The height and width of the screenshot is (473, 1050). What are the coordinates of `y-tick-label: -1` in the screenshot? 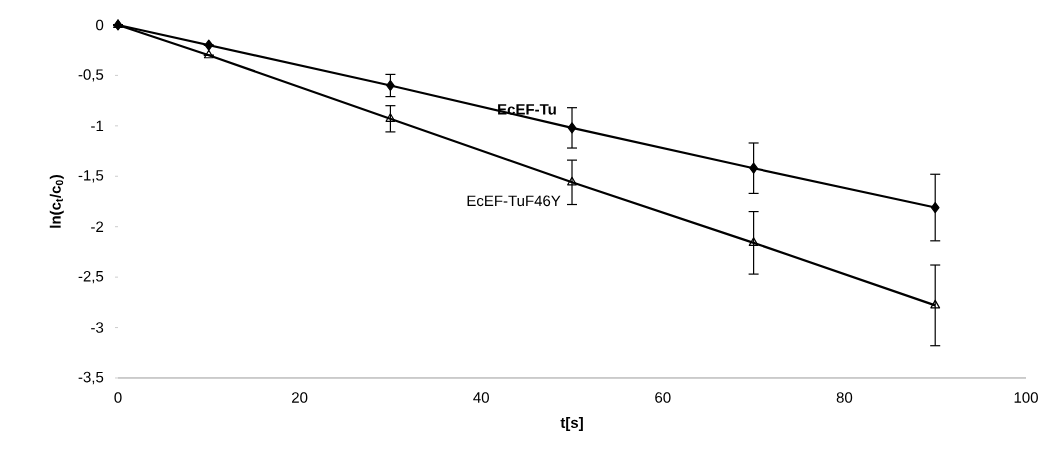 It's located at (97, 125).